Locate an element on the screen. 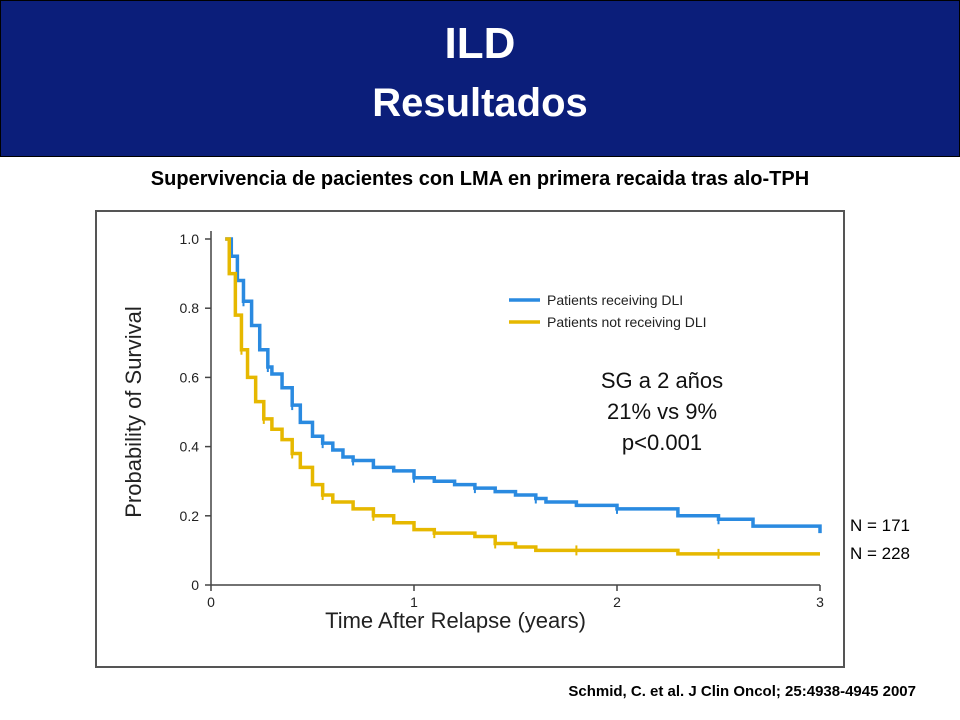 The height and width of the screenshot is (720, 960). y-tick-label: 0.4 is located at coordinates (190, 447).